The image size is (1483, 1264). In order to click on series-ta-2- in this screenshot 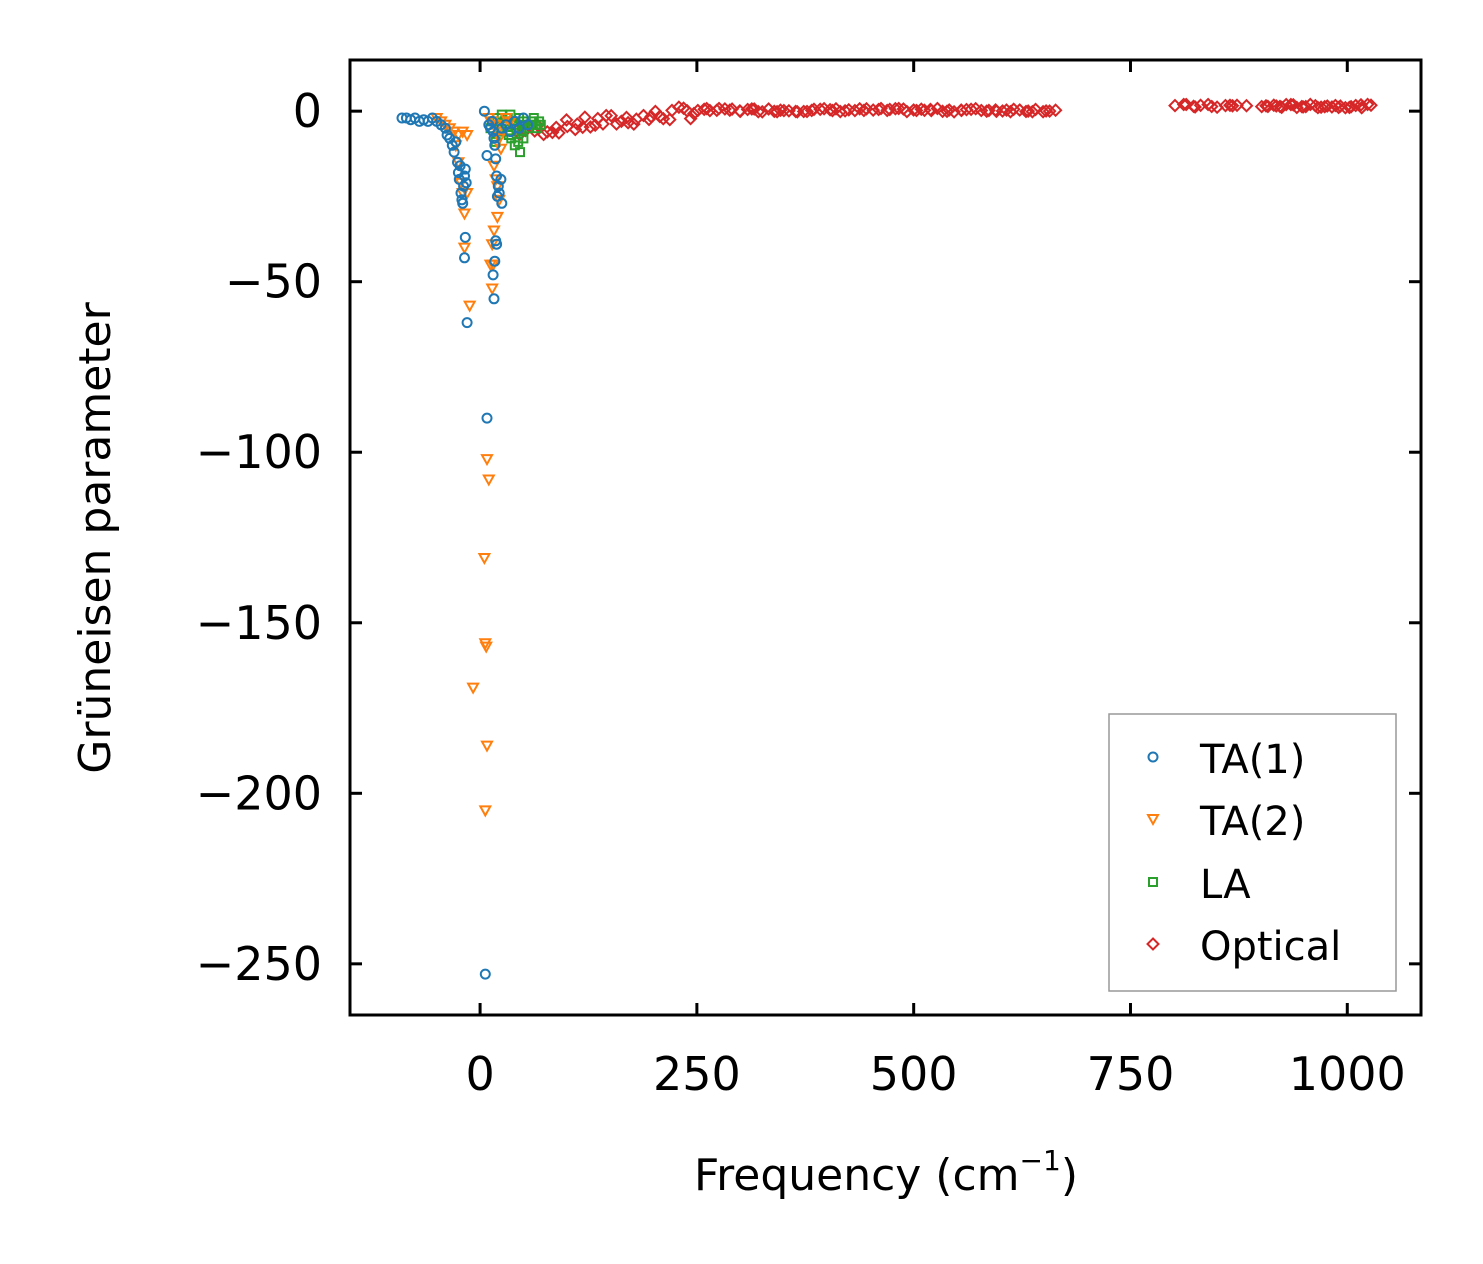, I will do `click(474, 465)`.